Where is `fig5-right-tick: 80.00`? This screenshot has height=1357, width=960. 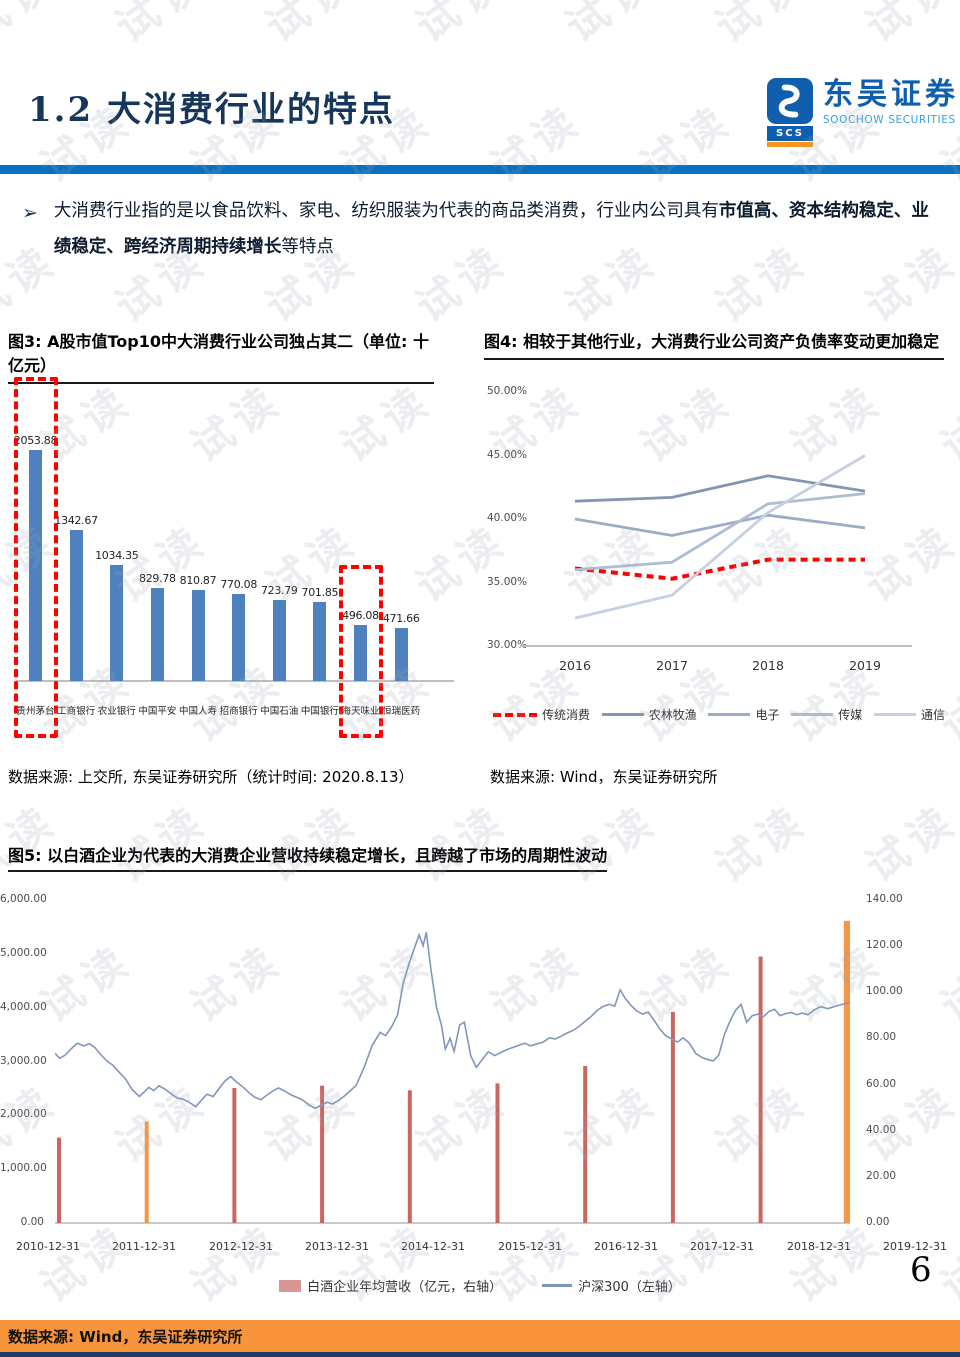 fig5-right-tick: 80.00 is located at coordinates (881, 1037).